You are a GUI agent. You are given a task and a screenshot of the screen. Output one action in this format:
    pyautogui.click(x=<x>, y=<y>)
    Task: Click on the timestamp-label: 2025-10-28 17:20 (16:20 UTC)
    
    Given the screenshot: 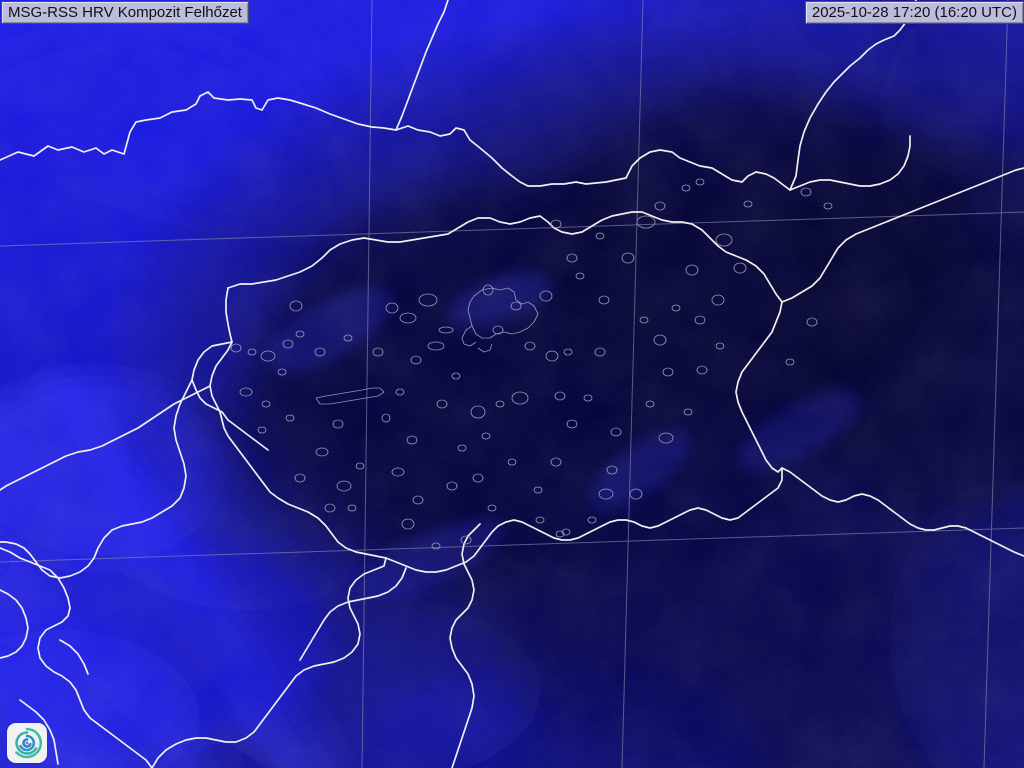 What is the action you would take?
    pyautogui.click(x=914, y=12)
    